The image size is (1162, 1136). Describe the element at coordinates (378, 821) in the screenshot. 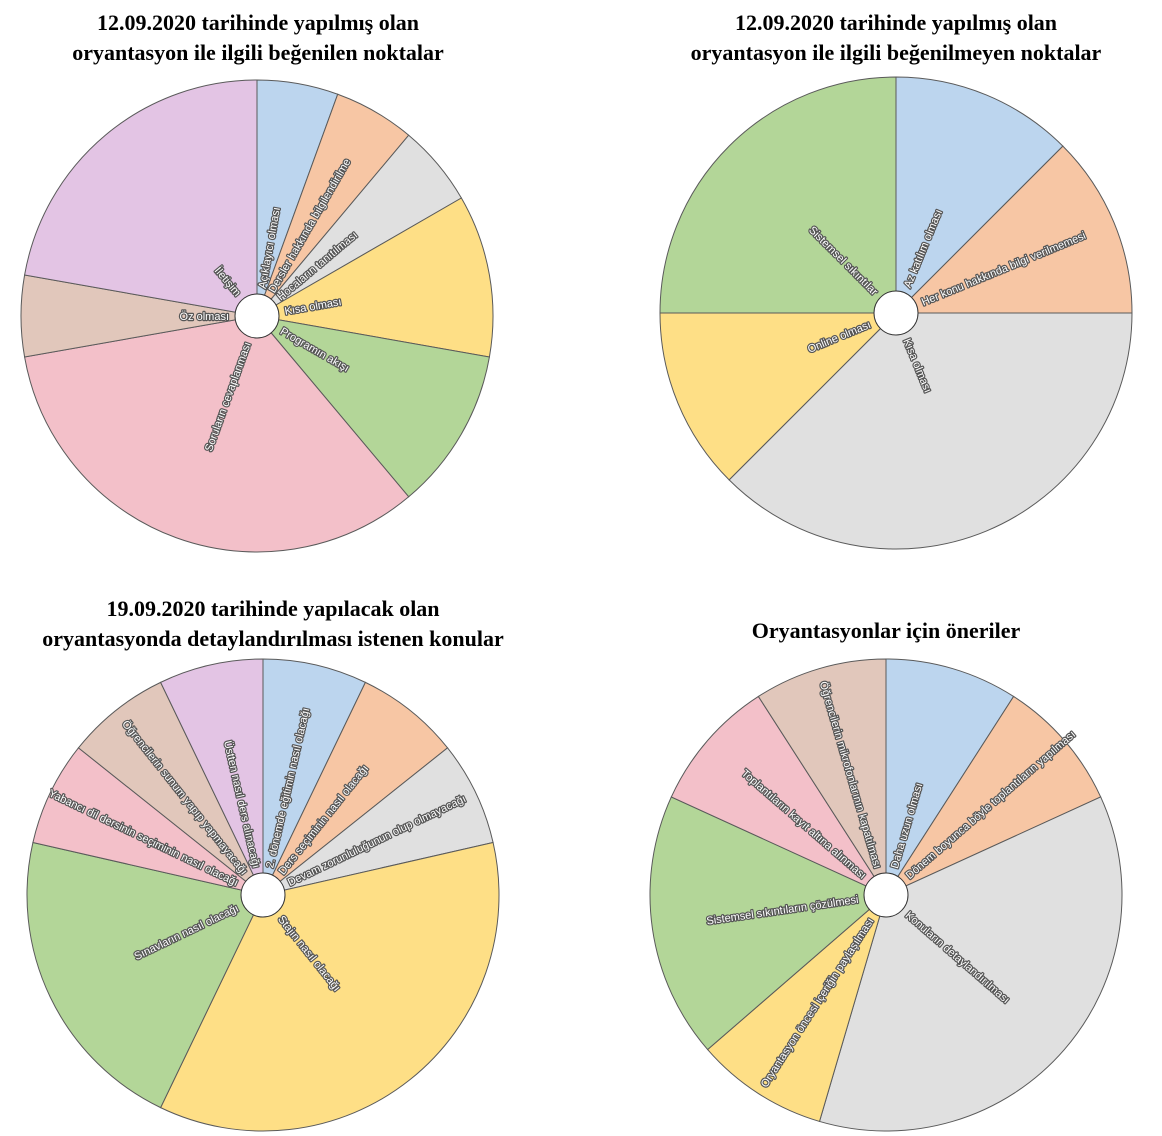

I see `pie-slice-devam-zorunlulugunun-olup-olmayacagi` at that location.